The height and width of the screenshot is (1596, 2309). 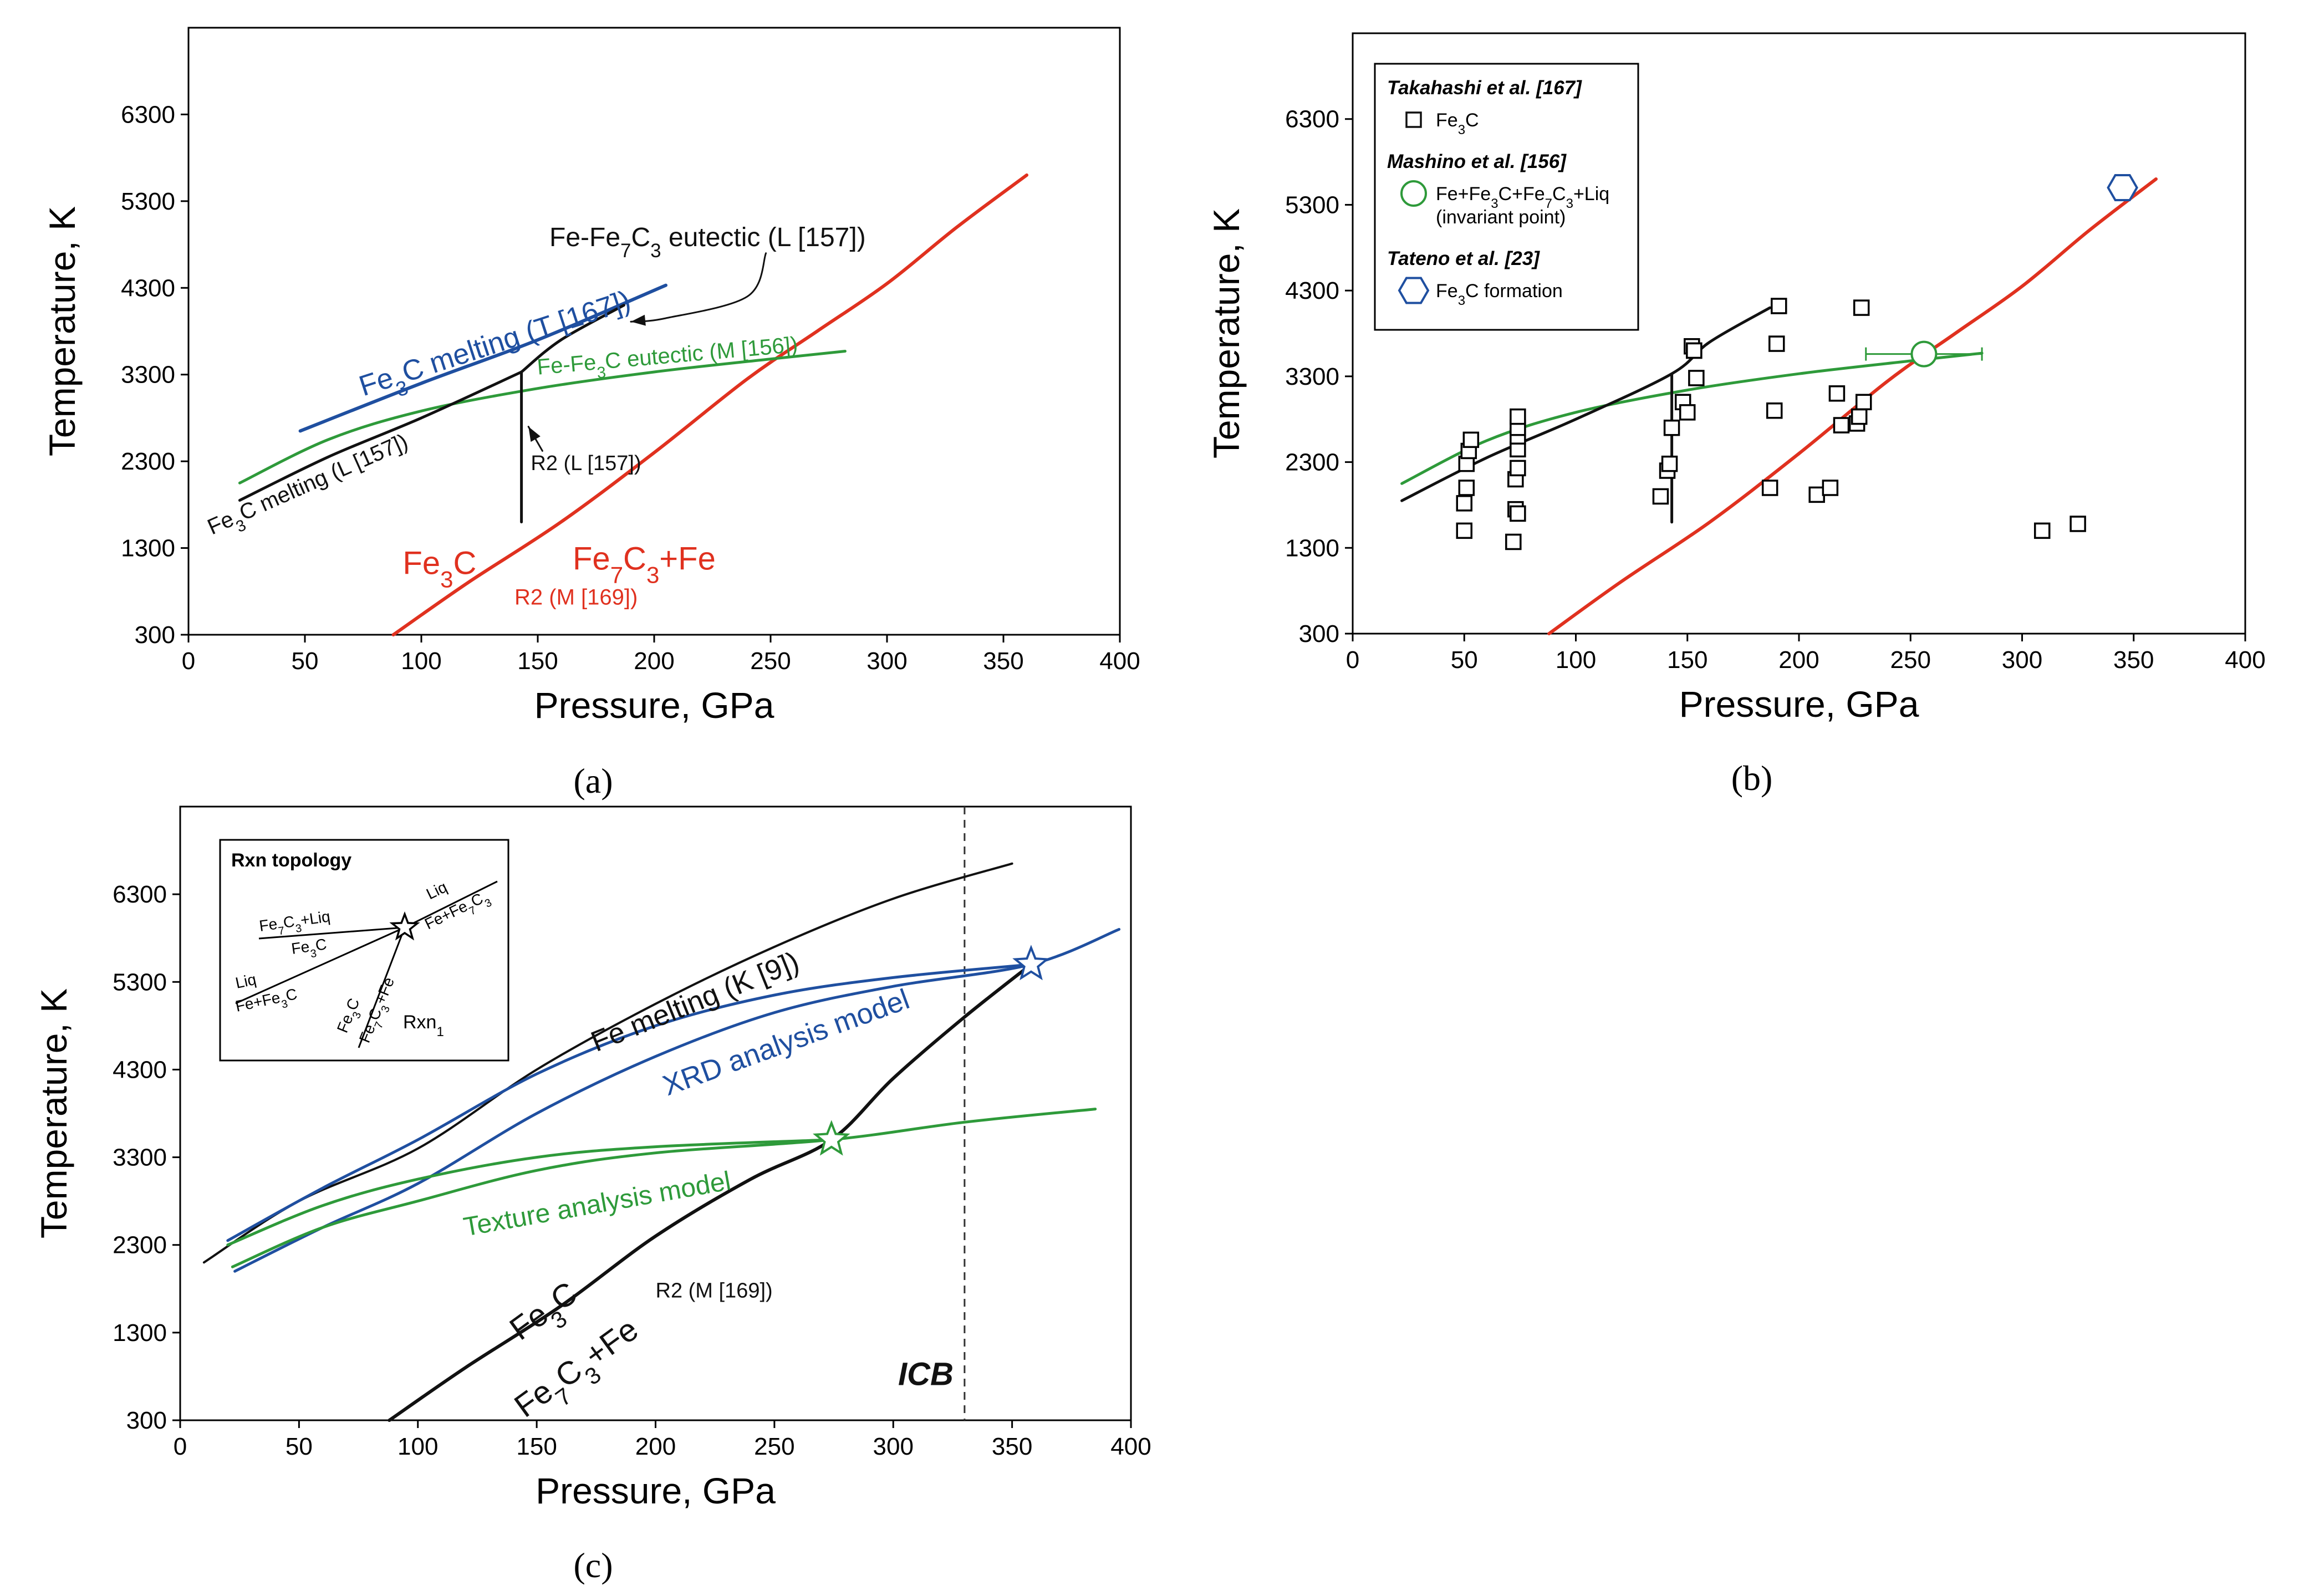 What do you see at coordinates (267, 1003) in the screenshot?
I see `inset-label: Fe+Fe3C` at bounding box center [267, 1003].